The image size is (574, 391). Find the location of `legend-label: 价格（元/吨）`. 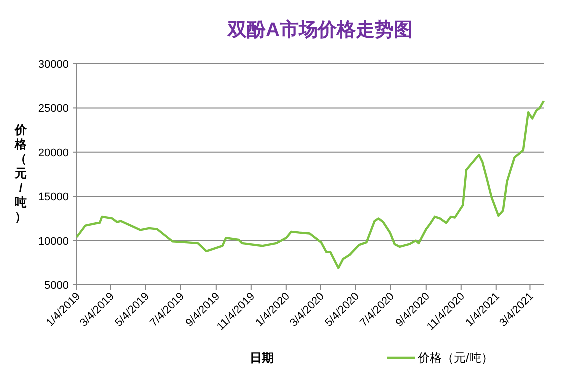

legend-label: 价格（元/吨） is located at coordinates (455, 358).